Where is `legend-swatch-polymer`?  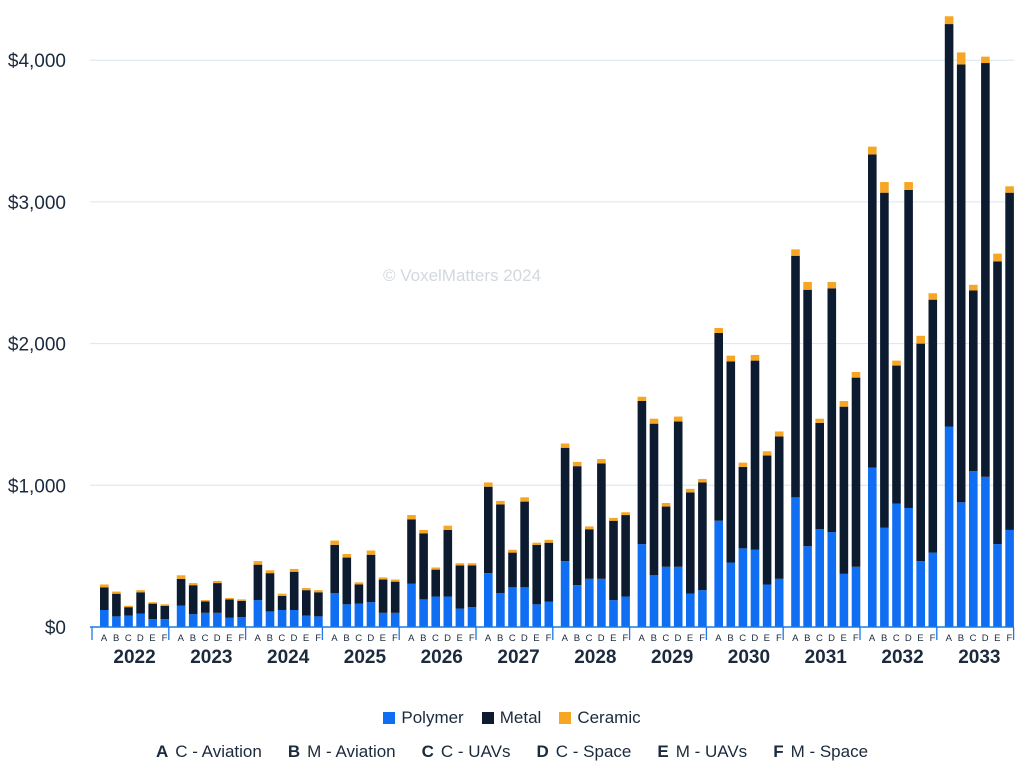
legend-swatch-polymer is located at coordinates (389, 718).